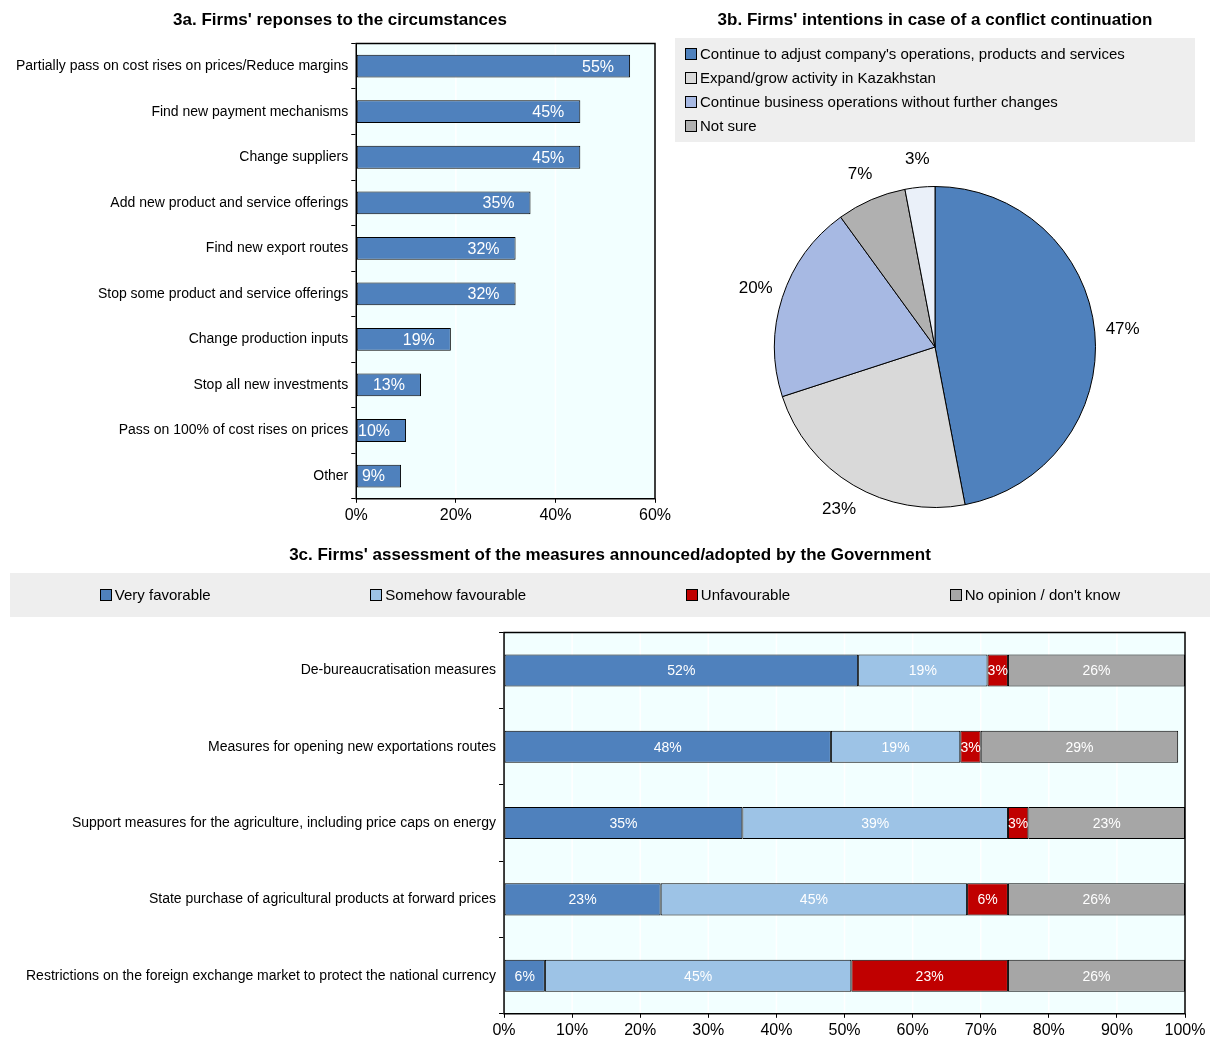 Image resolution: width=1220 pixels, height=1045 pixels. What do you see at coordinates (268, 338) in the screenshot?
I see `y-tick-label: Change production inputs` at bounding box center [268, 338].